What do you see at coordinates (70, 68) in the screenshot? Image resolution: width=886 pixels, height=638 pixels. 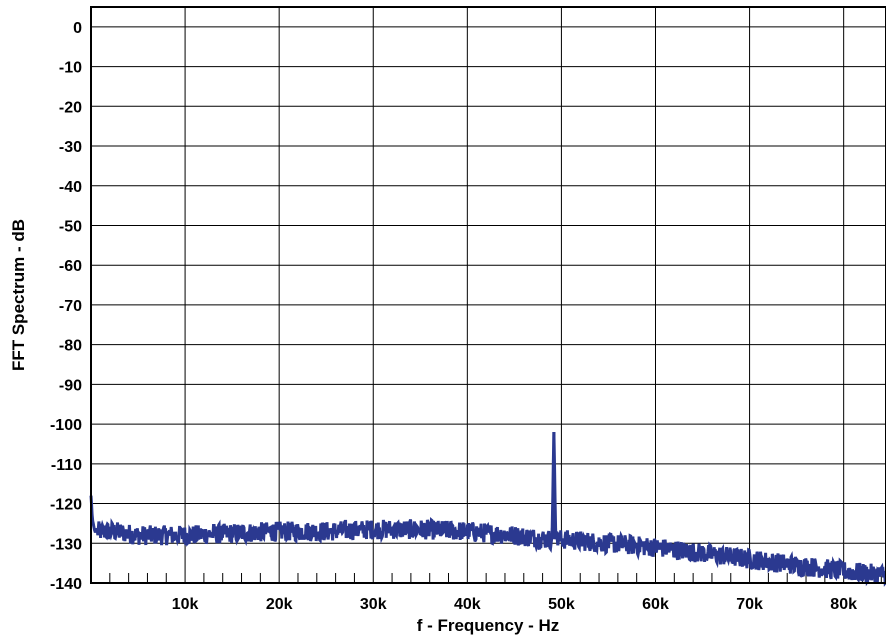 I see `y-tick-label: -10` at bounding box center [70, 68].